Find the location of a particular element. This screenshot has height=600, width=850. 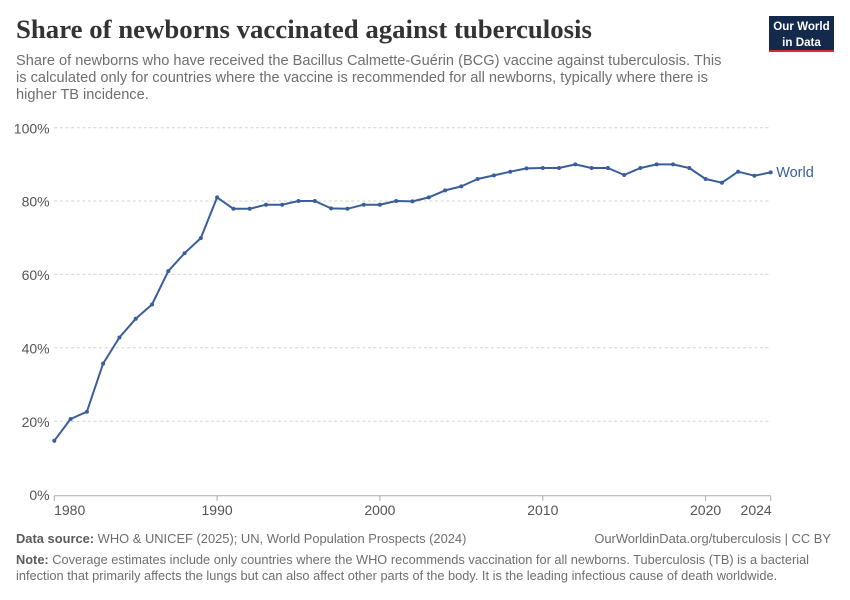

svg-text: 2010 is located at coordinates (542, 510).